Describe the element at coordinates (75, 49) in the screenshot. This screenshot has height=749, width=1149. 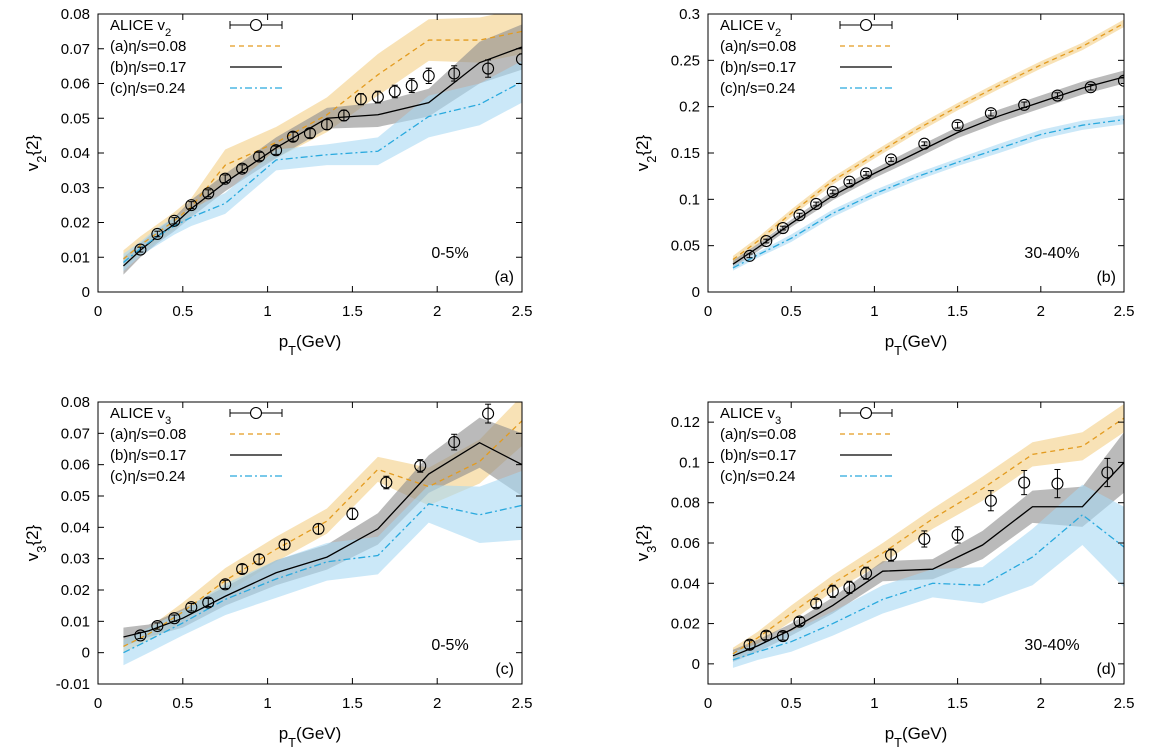
I see `y-tick-label: 0.07` at that location.